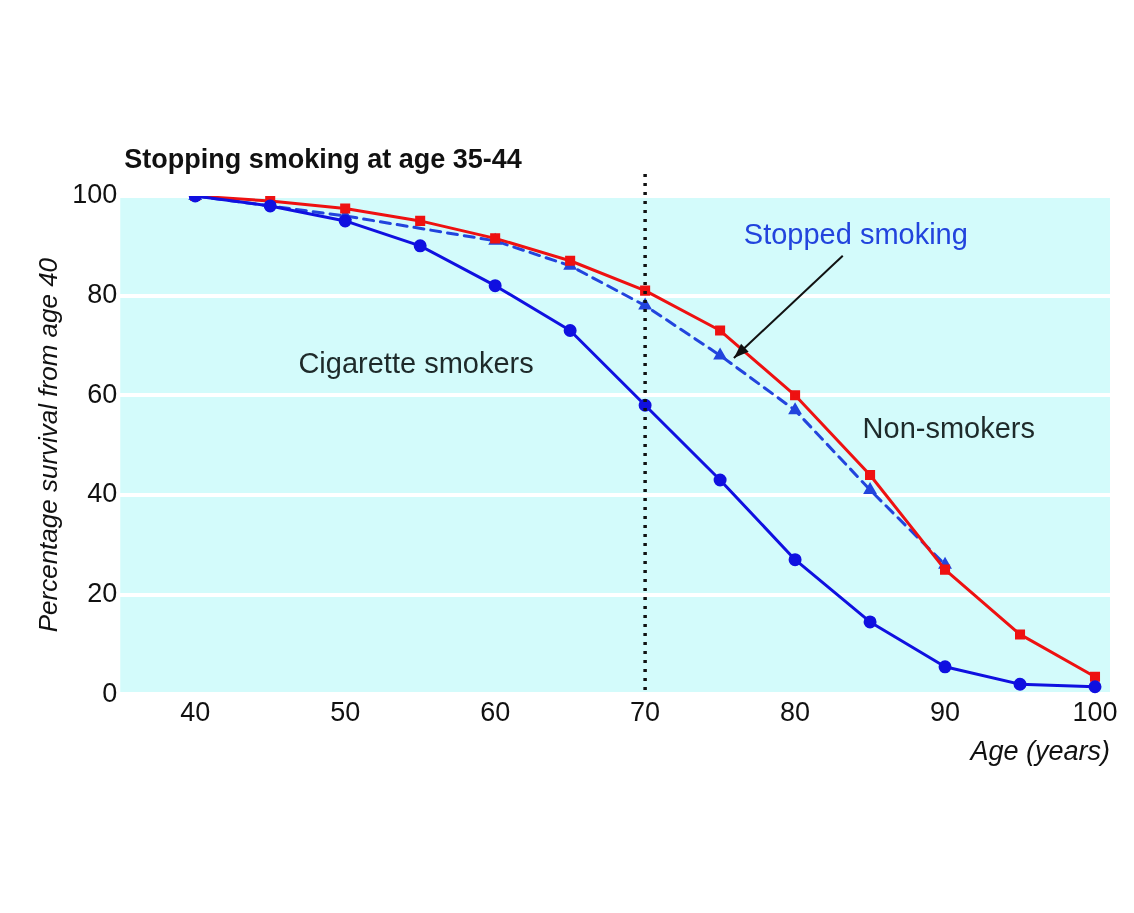 This screenshot has width=1134, height=913. What do you see at coordinates (195, 711) in the screenshot?
I see `x-tick-label: 40` at bounding box center [195, 711].